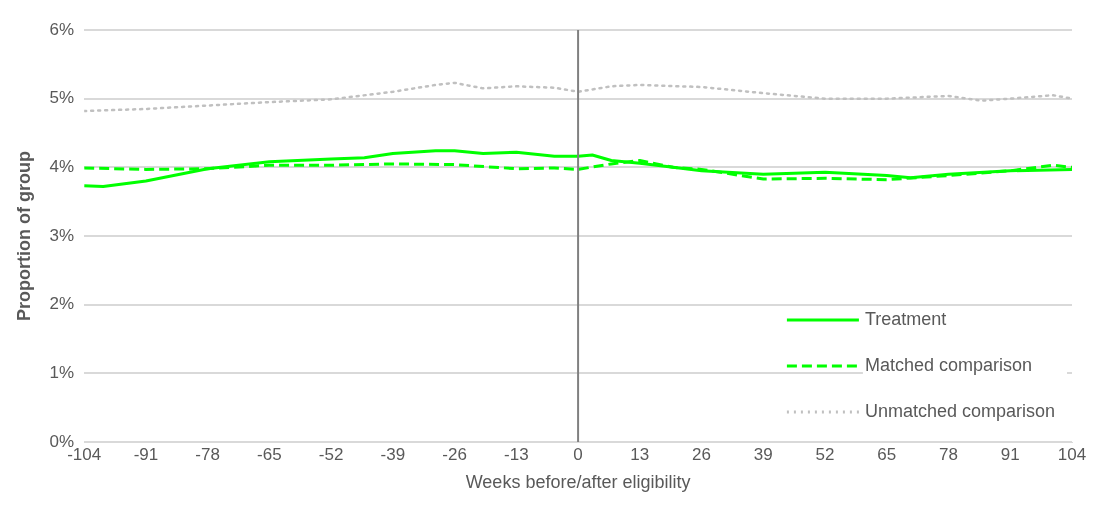 The image size is (1102, 508). Describe the element at coordinates (578, 97) in the screenshot. I see `line-series` at that location.